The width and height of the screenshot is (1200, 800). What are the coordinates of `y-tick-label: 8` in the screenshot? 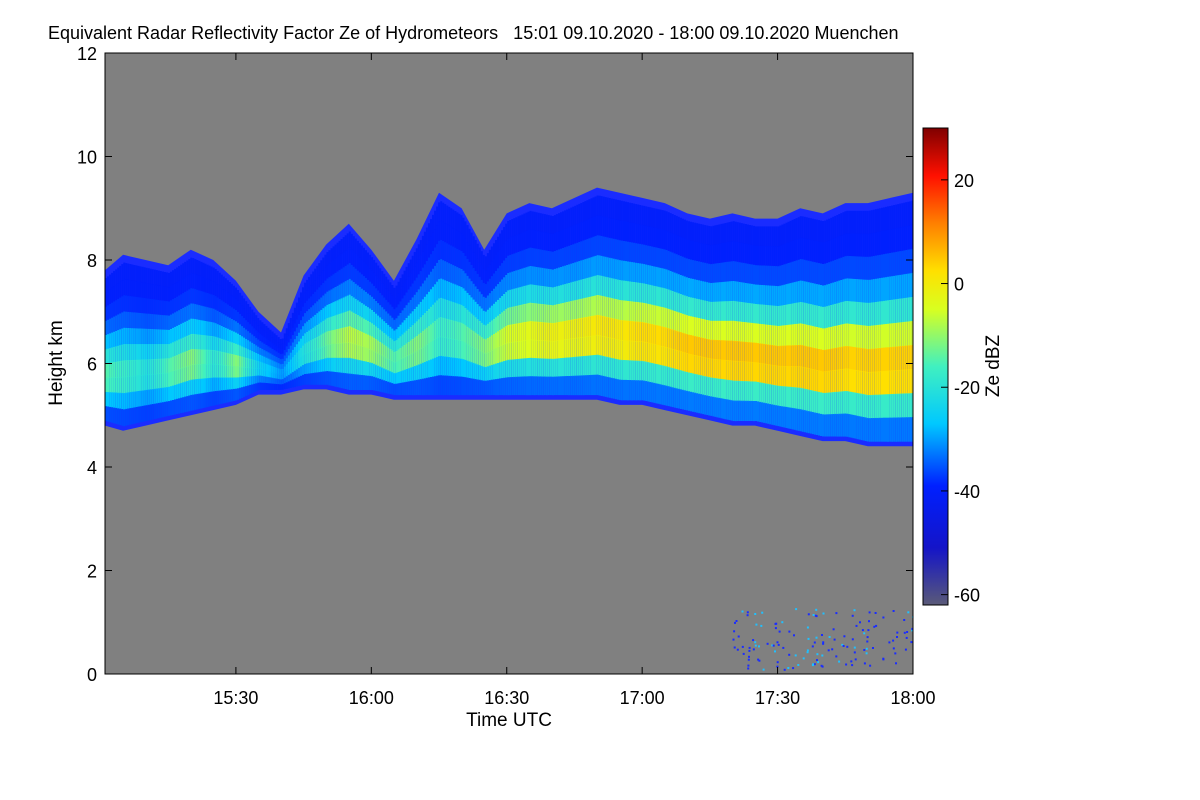 It's located at (92, 261).